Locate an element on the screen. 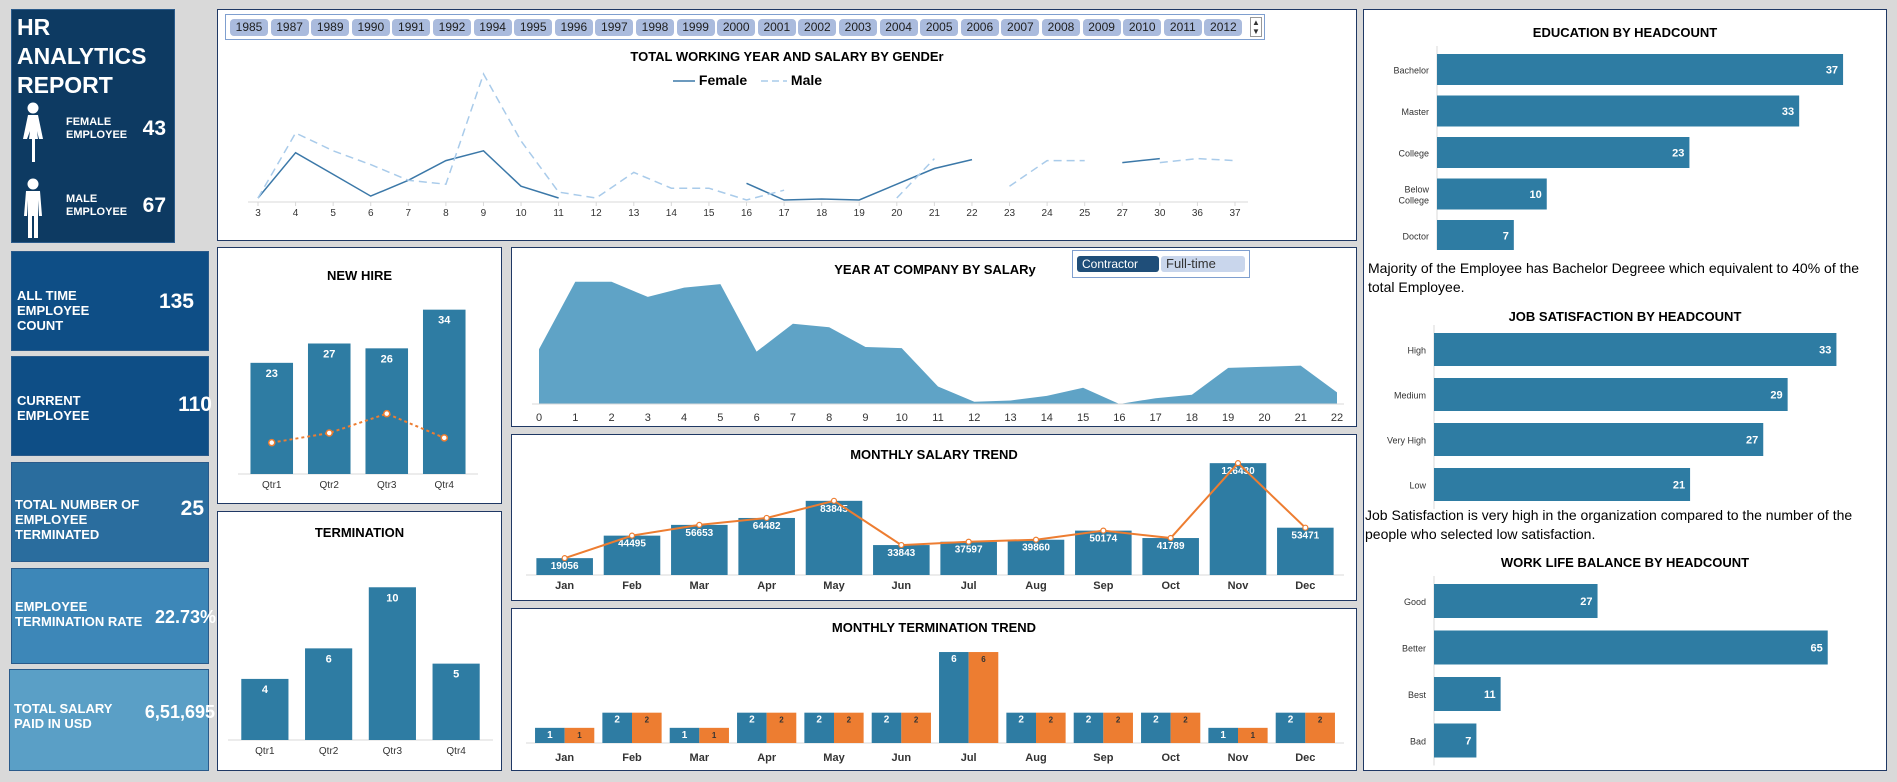  newhire-x-tick-label: Qtr1 is located at coordinates (272, 485).